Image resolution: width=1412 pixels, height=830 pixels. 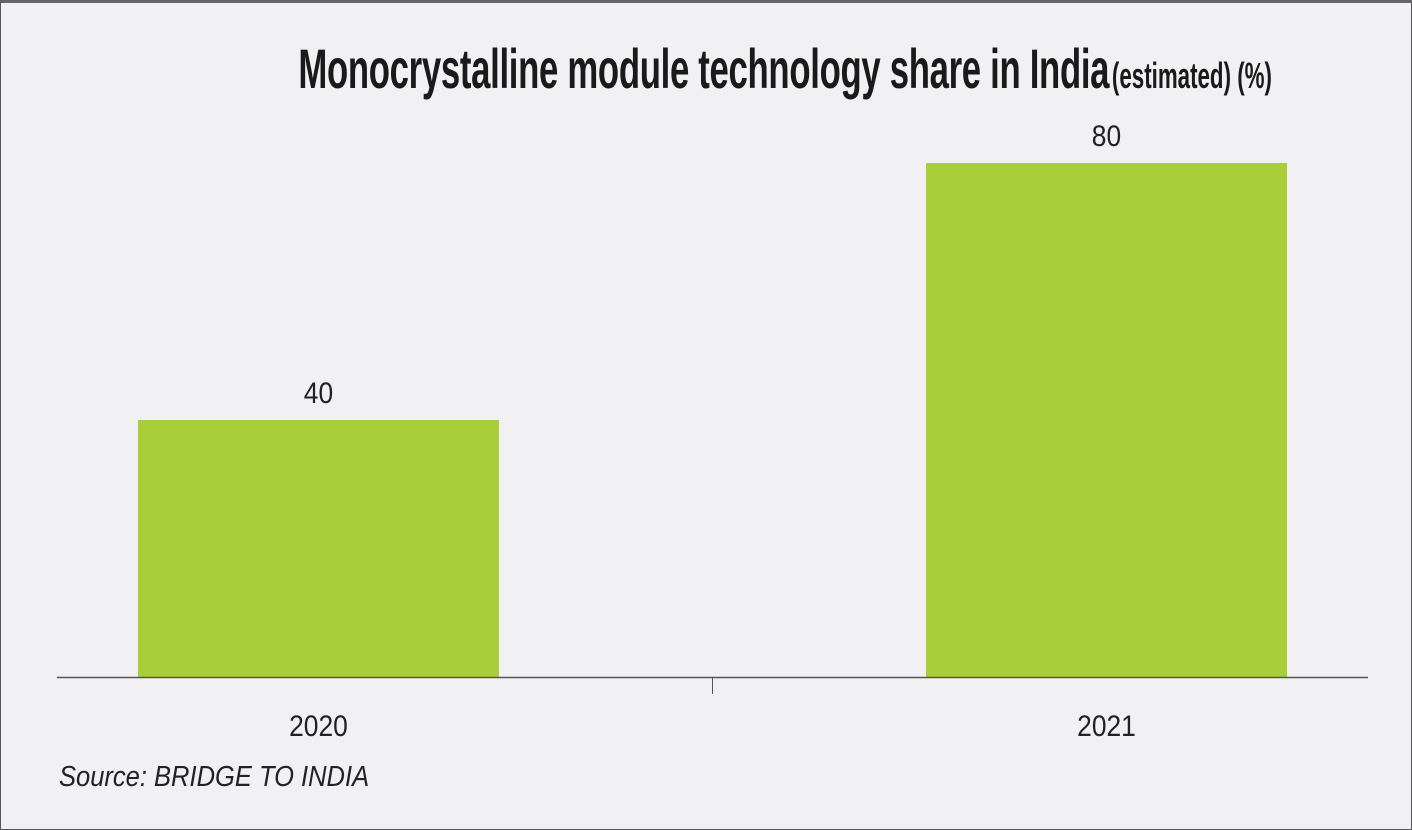 What do you see at coordinates (1191, 75) in the screenshot?
I see `chart-title-suffix: (estimated) (%)` at bounding box center [1191, 75].